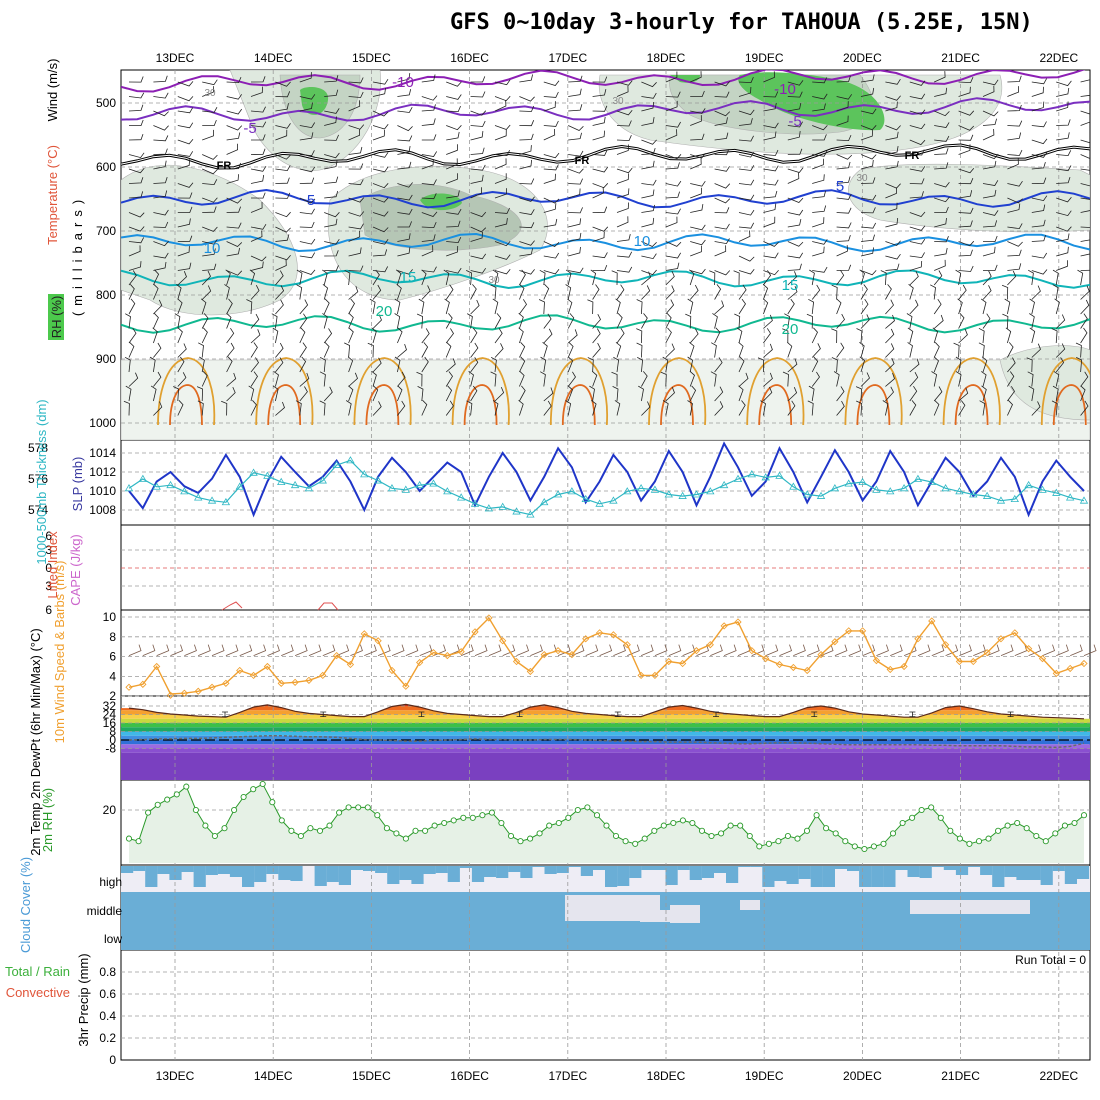  What do you see at coordinates (606, 487) in the screenshot?
I see `thickness-line` at bounding box center [606, 487].